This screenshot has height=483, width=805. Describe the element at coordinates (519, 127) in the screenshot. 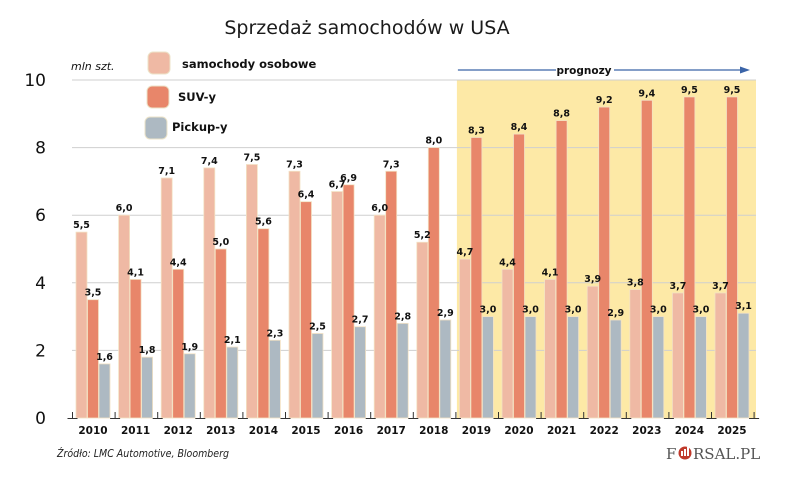

I see `value-label: 8,4` at that location.